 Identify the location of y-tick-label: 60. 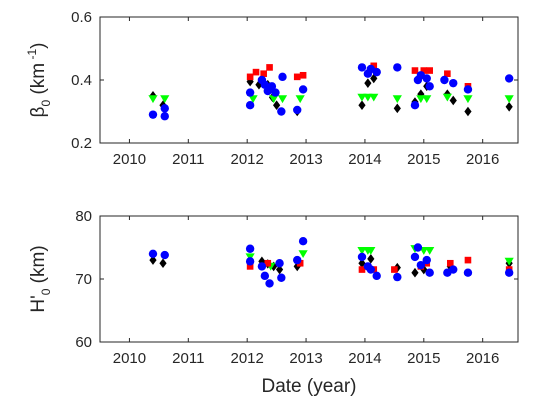
(83, 342).